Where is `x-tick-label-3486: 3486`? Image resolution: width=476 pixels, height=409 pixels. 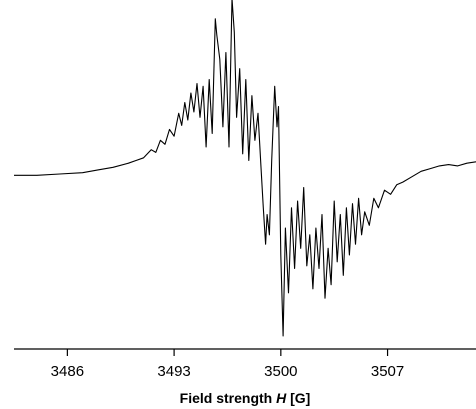 x-tick-label-3486: 3486 is located at coordinates (67, 371).